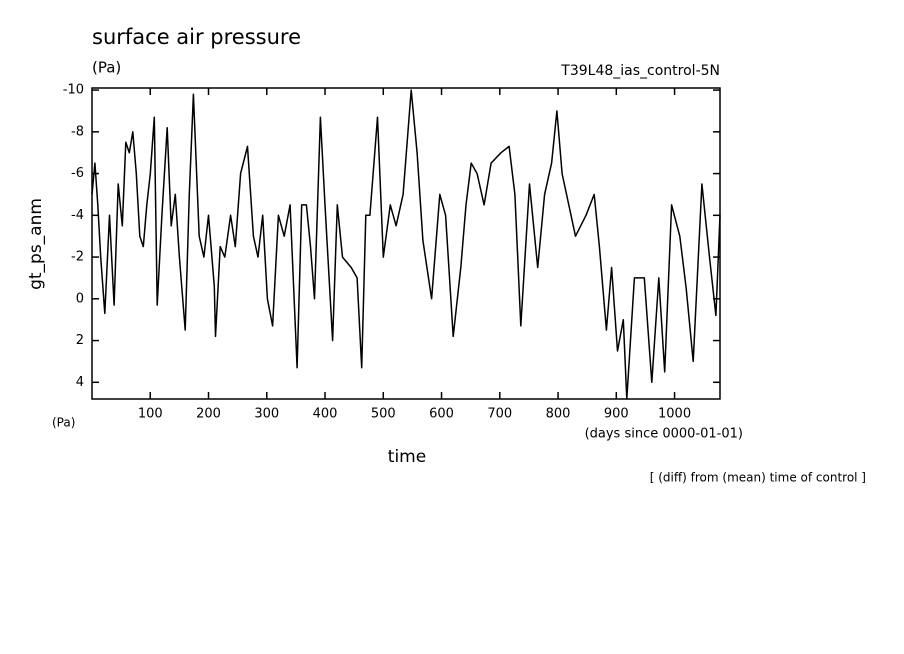 The height and width of the screenshot is (654, 904). I want to click on y-axis-label: gt_ps_anm, so click(36, 244).